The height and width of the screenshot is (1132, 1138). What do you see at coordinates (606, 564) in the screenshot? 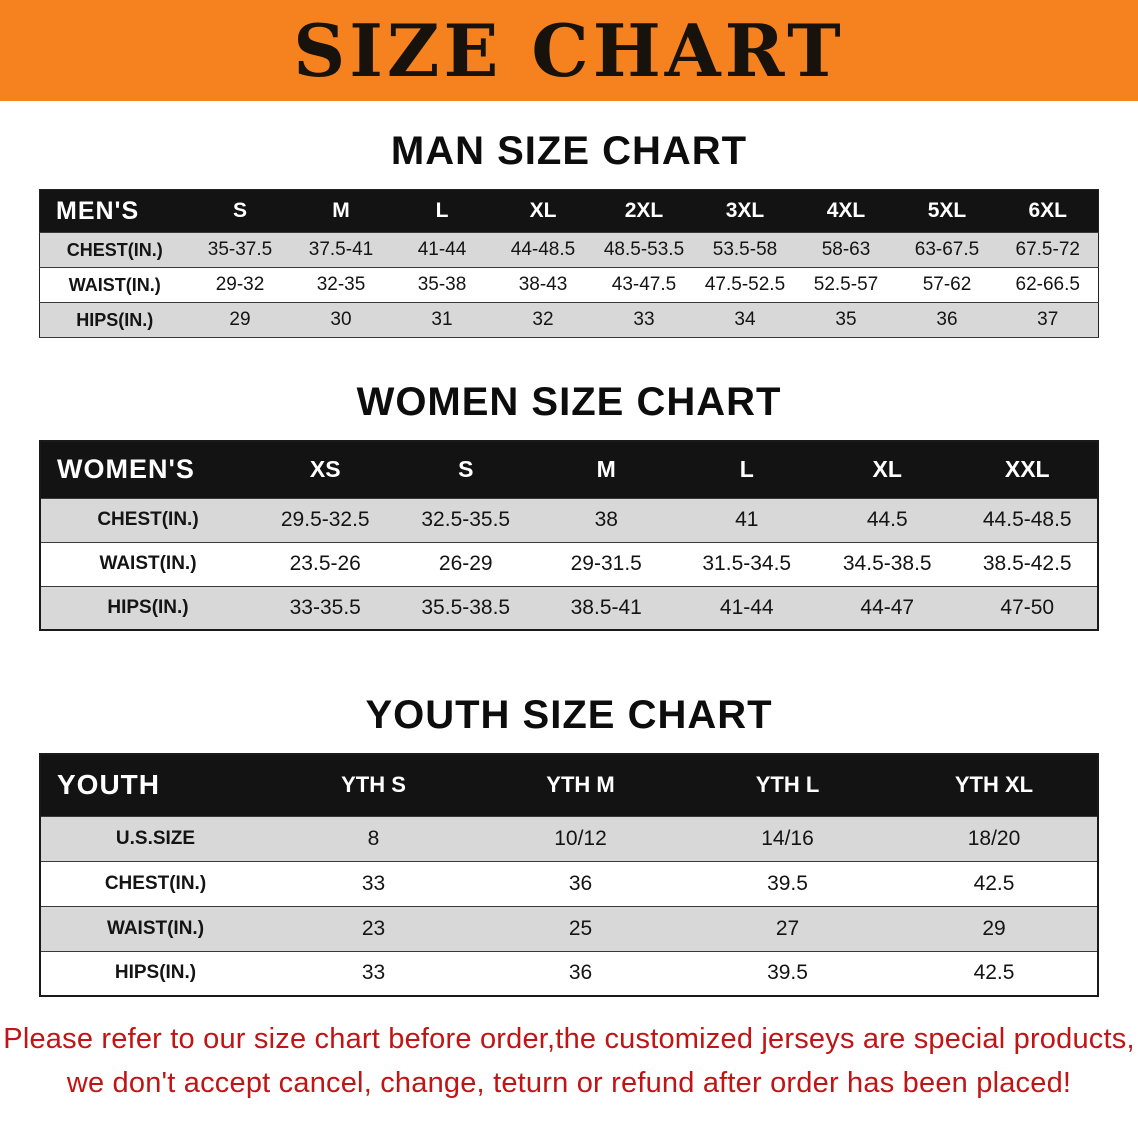
I see `measurement-value-cell: 29-31.5` at bounding box center [606, 564].